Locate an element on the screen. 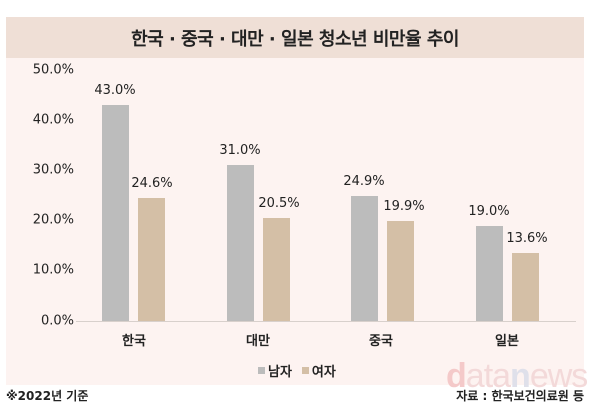 The image size is (605, 408). legend-label: 여자 is located at coordinates (323, 372).